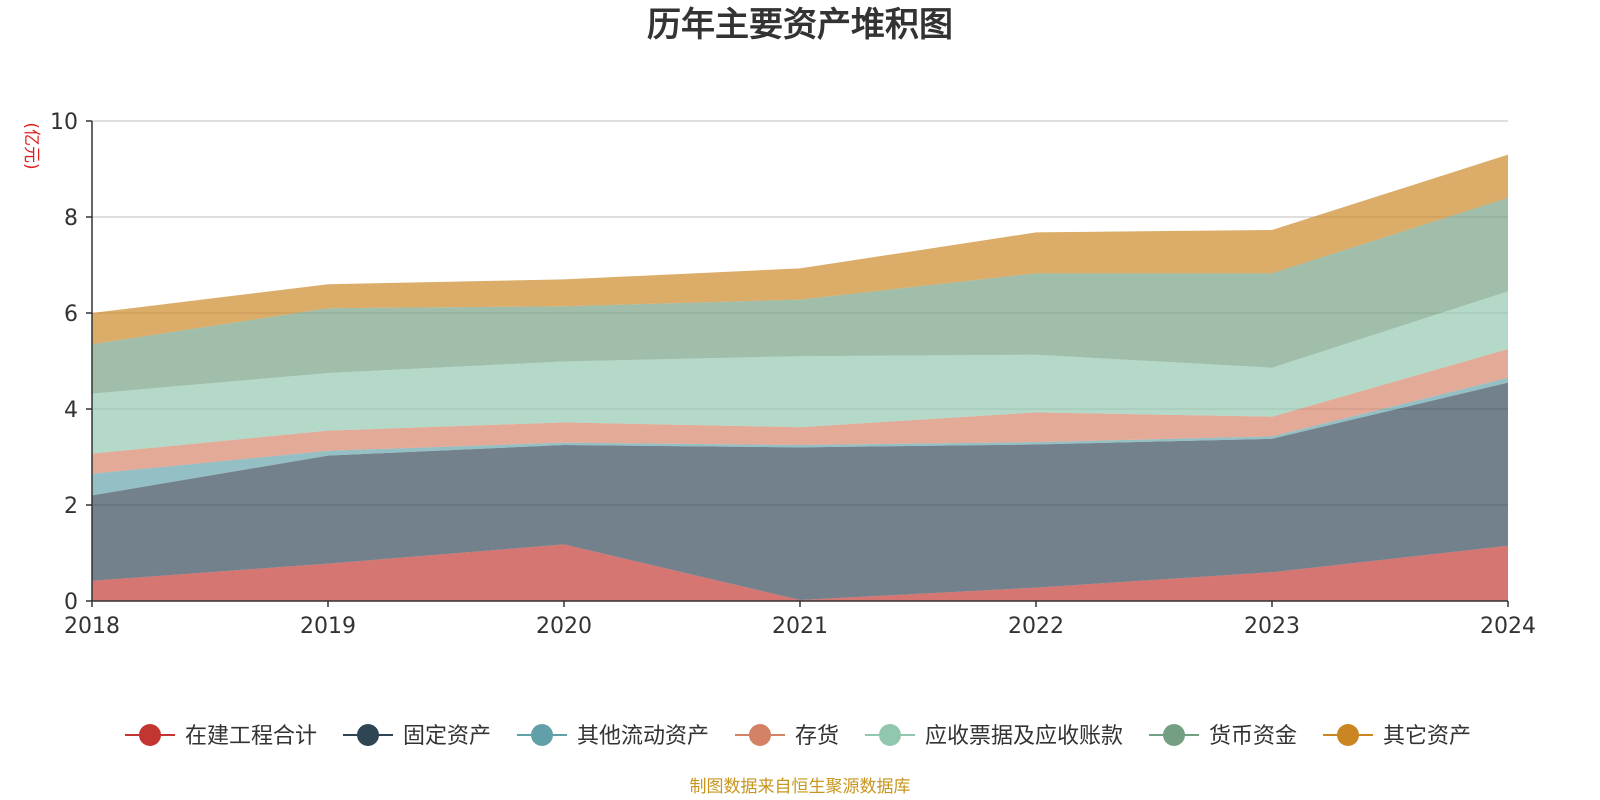 This screenshot has height=800, width=1600. What do you see at coordinates (71, 410) in the screenshot?
I see `y-tick-label: 4` at bounding box center [71, 410].